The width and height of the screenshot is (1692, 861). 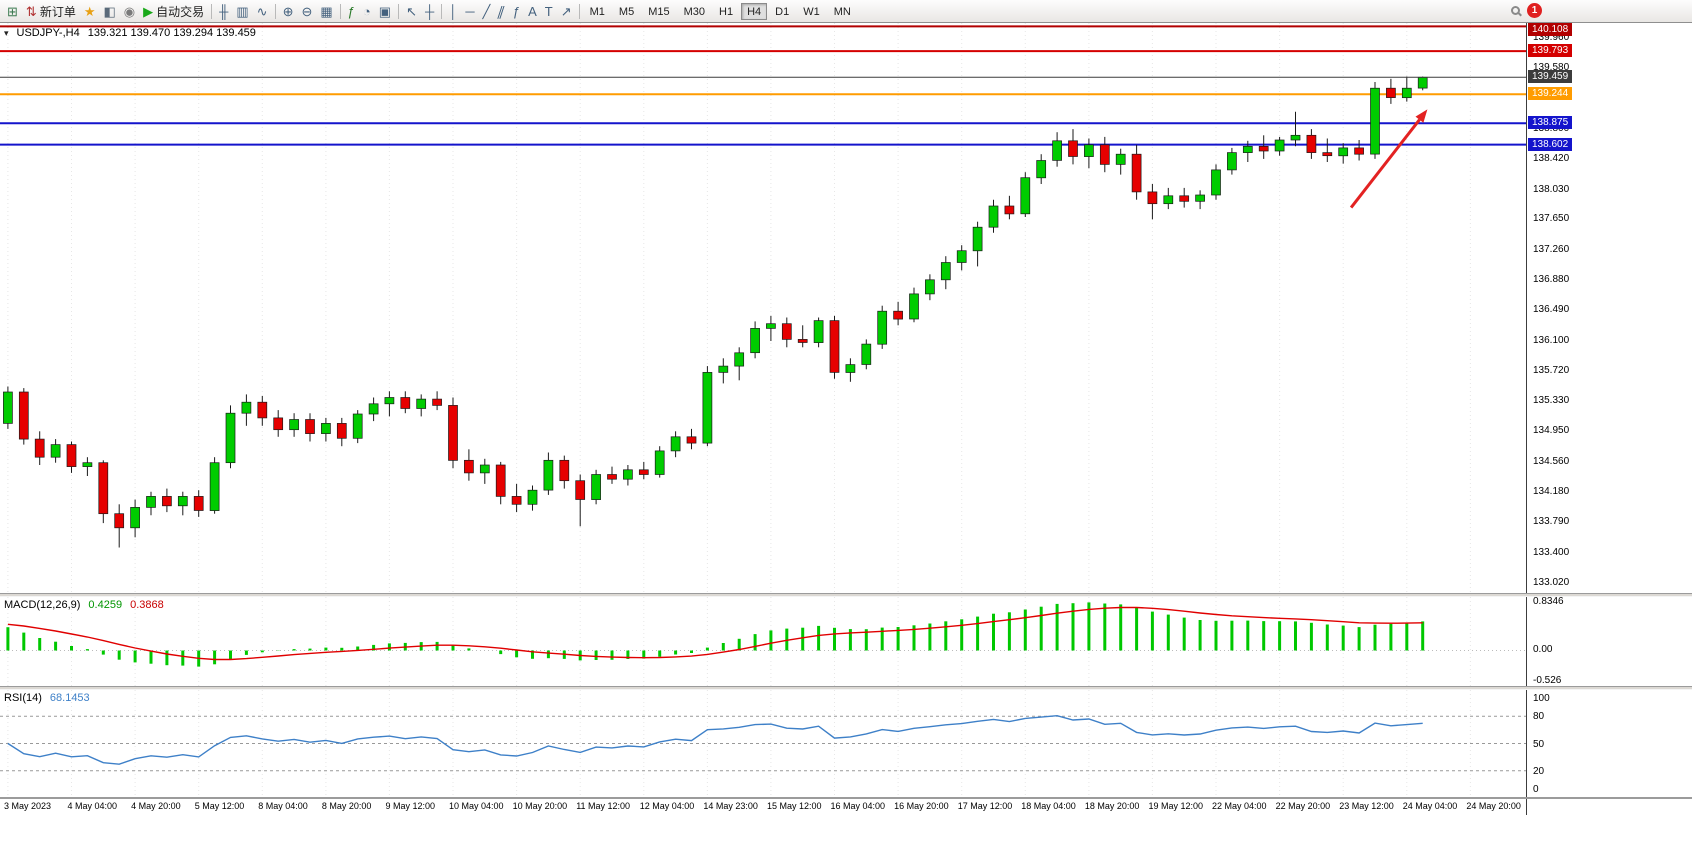 What do you see at coordinates (1526, 10) in the screenshot?
I see `toolbar-right: 1` at bounding box center [1526, 10].